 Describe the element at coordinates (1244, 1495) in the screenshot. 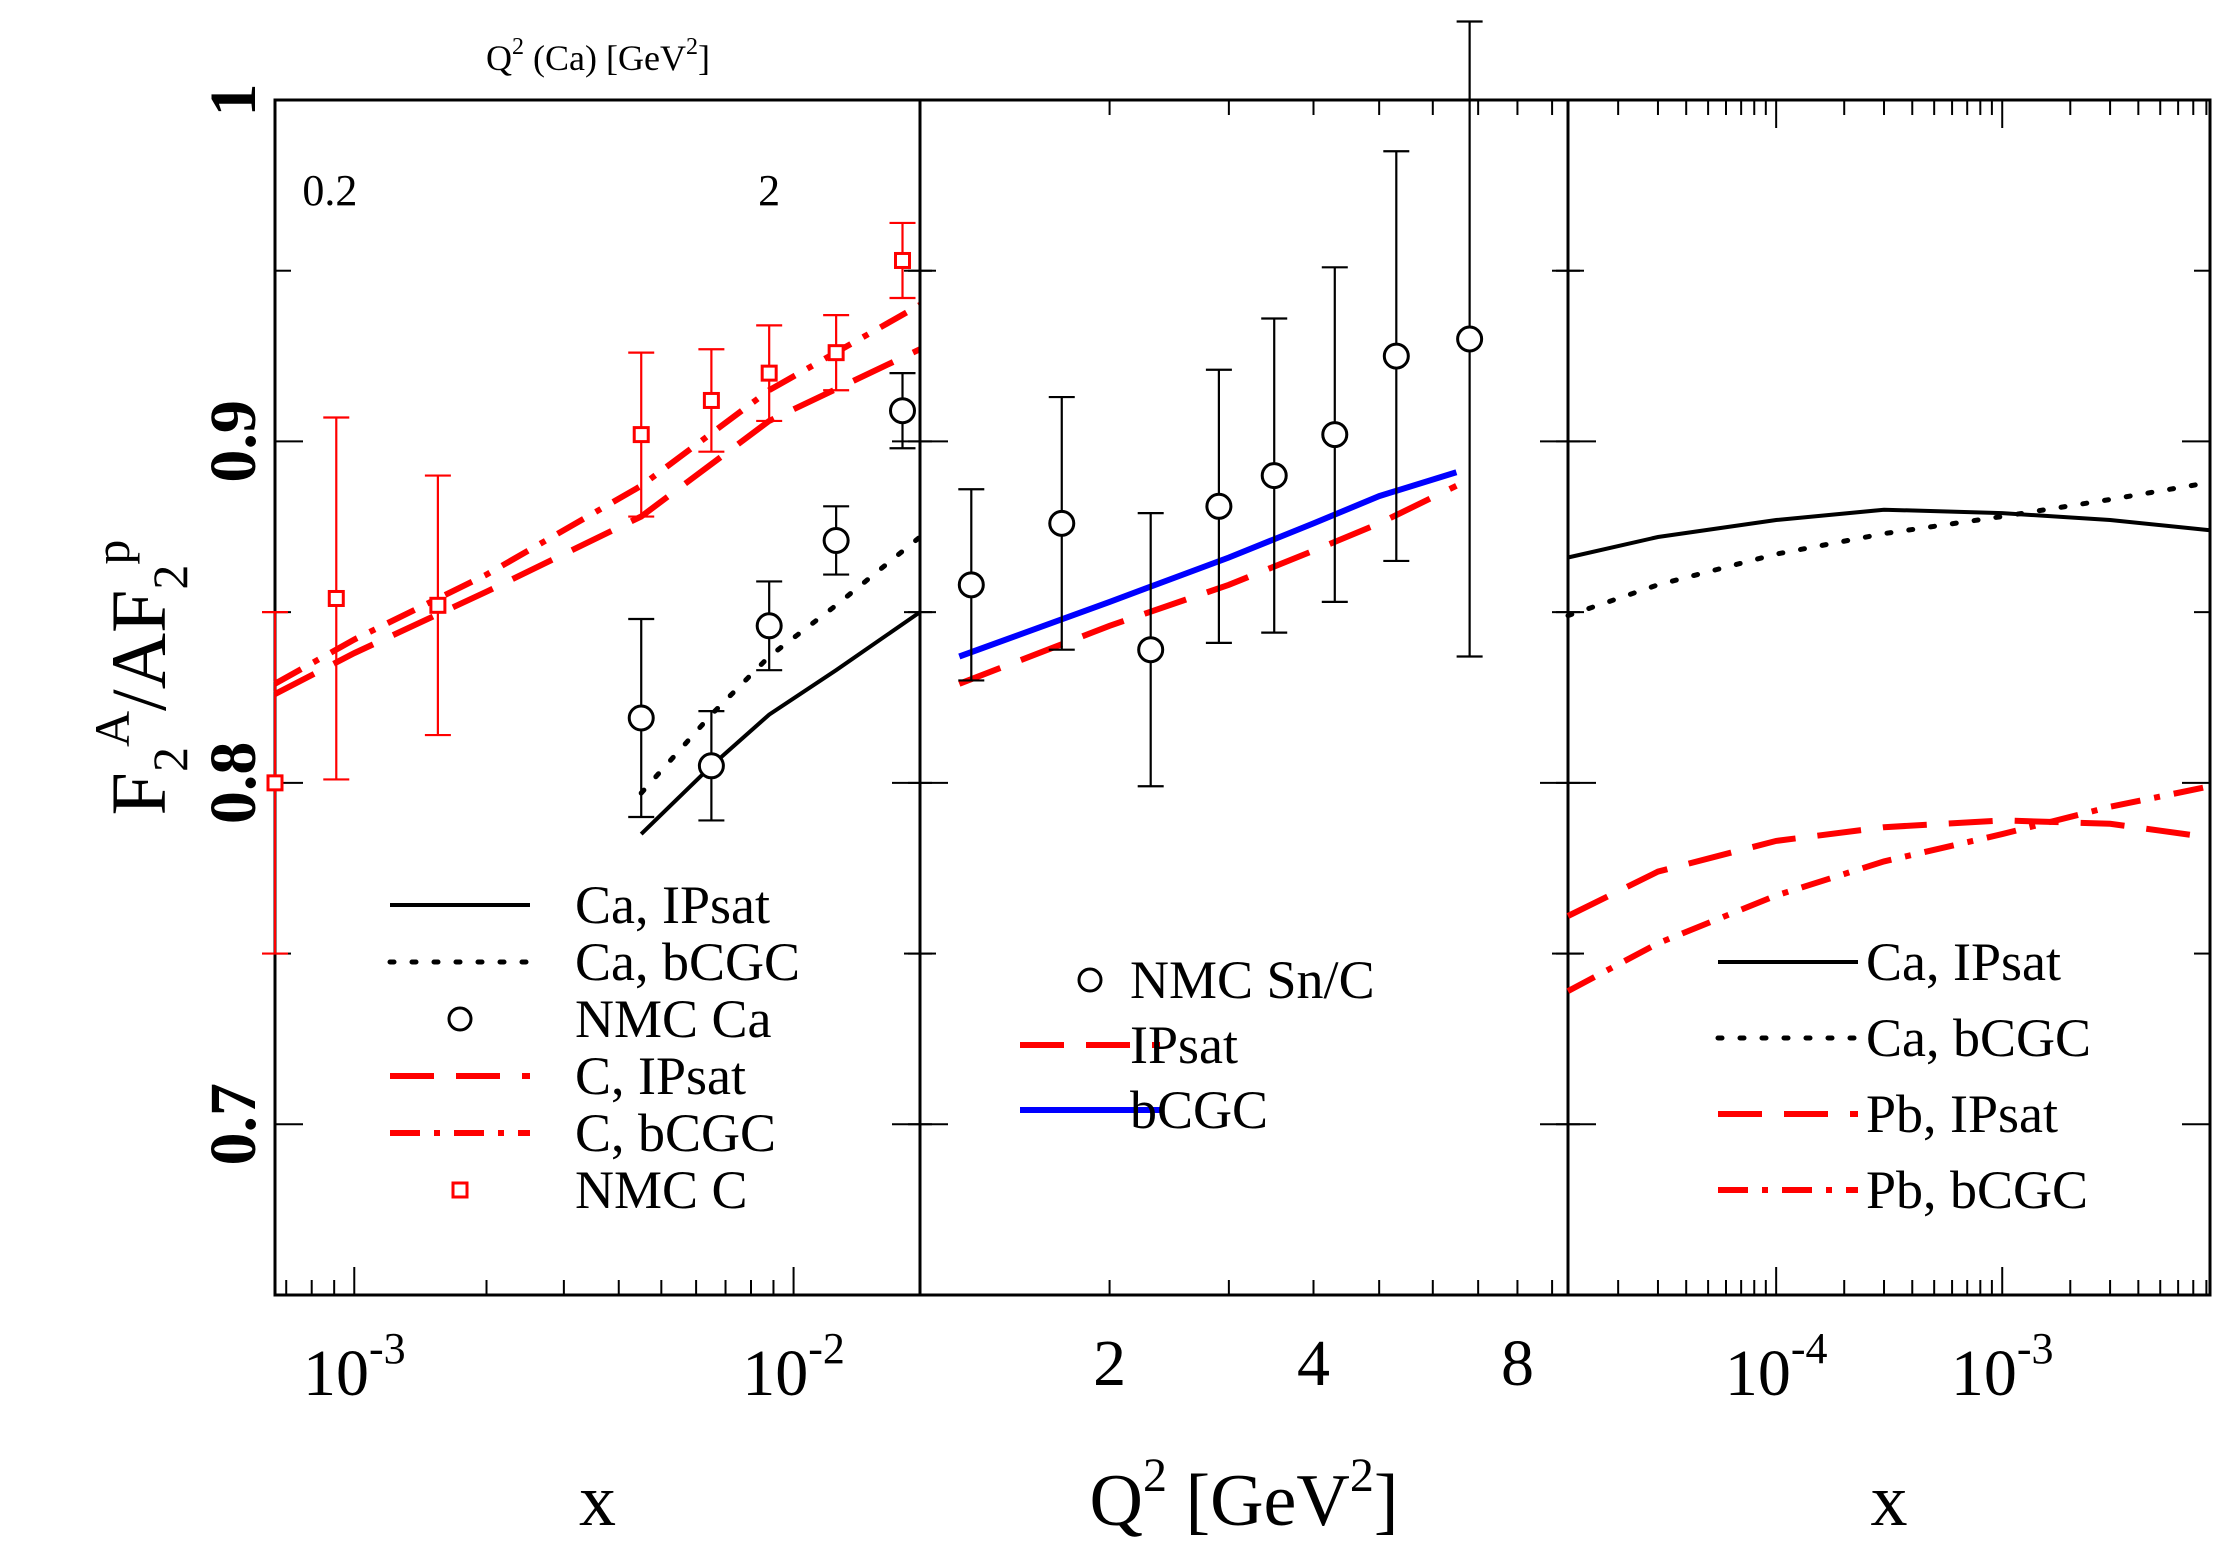

I see `middle-x-axis-label: Q2 [GeV2]` at that location.